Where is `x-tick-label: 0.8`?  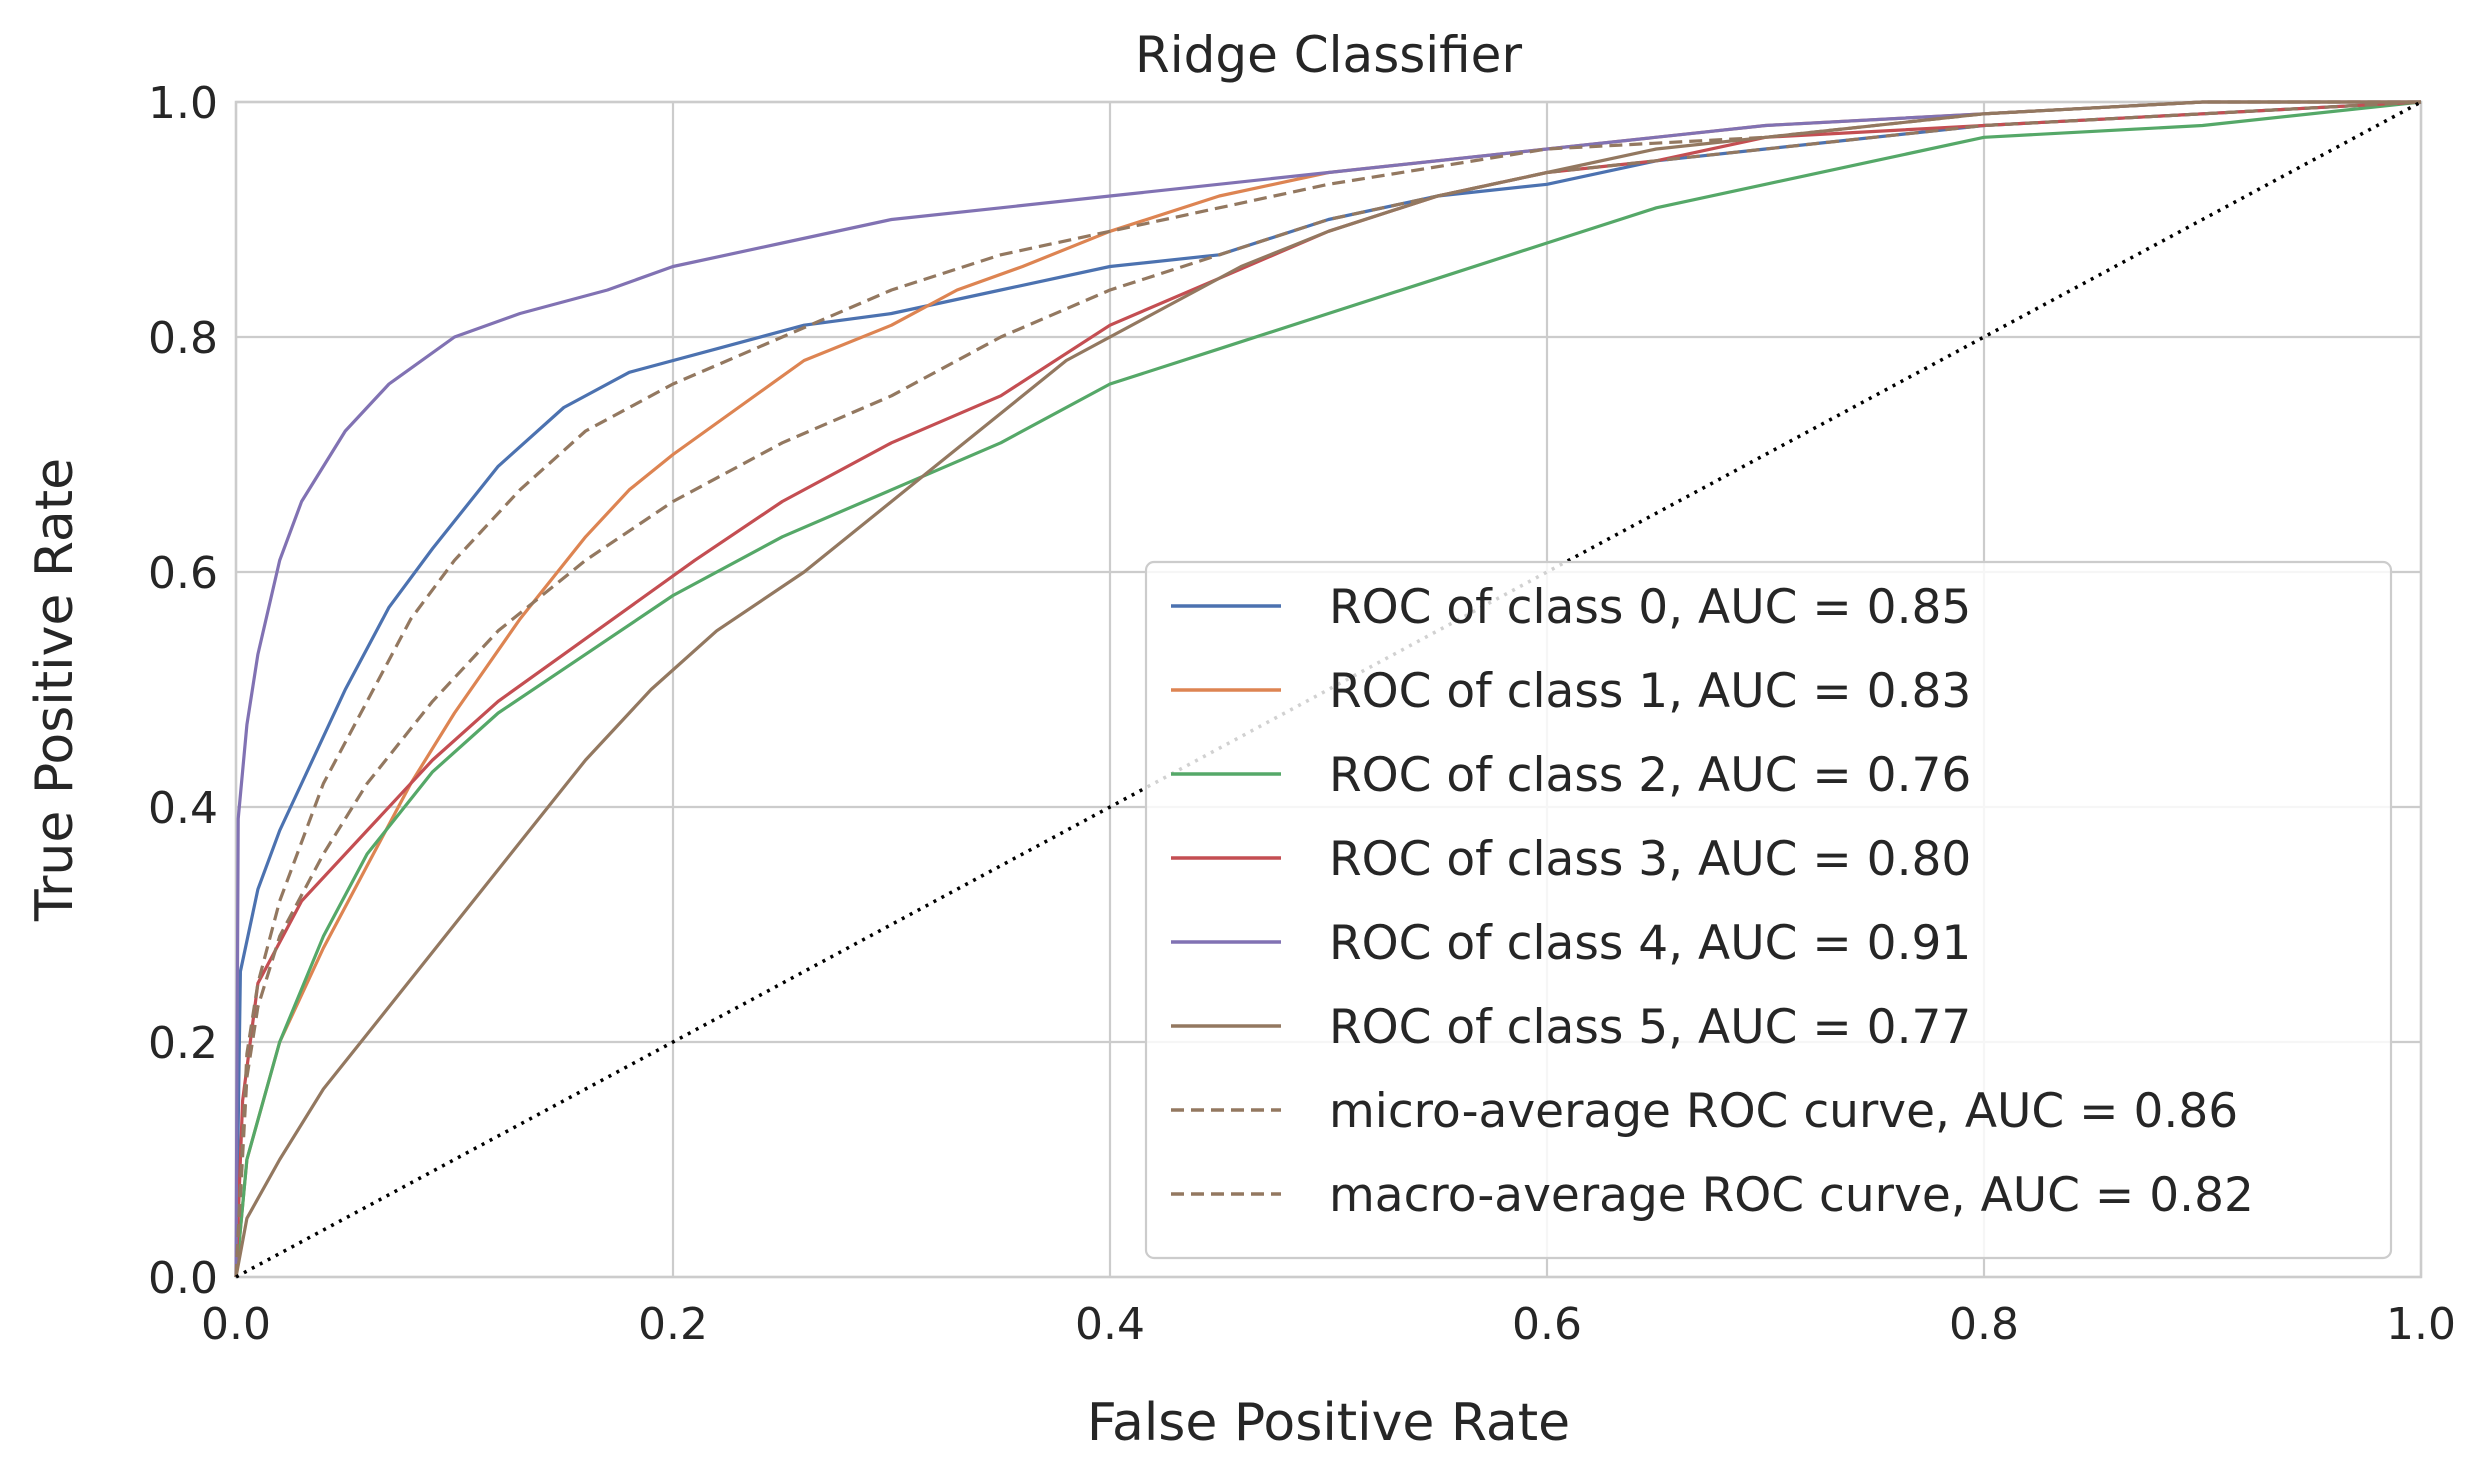 x-tick-label: 0.8 is located at coordinates (1984, 1324).